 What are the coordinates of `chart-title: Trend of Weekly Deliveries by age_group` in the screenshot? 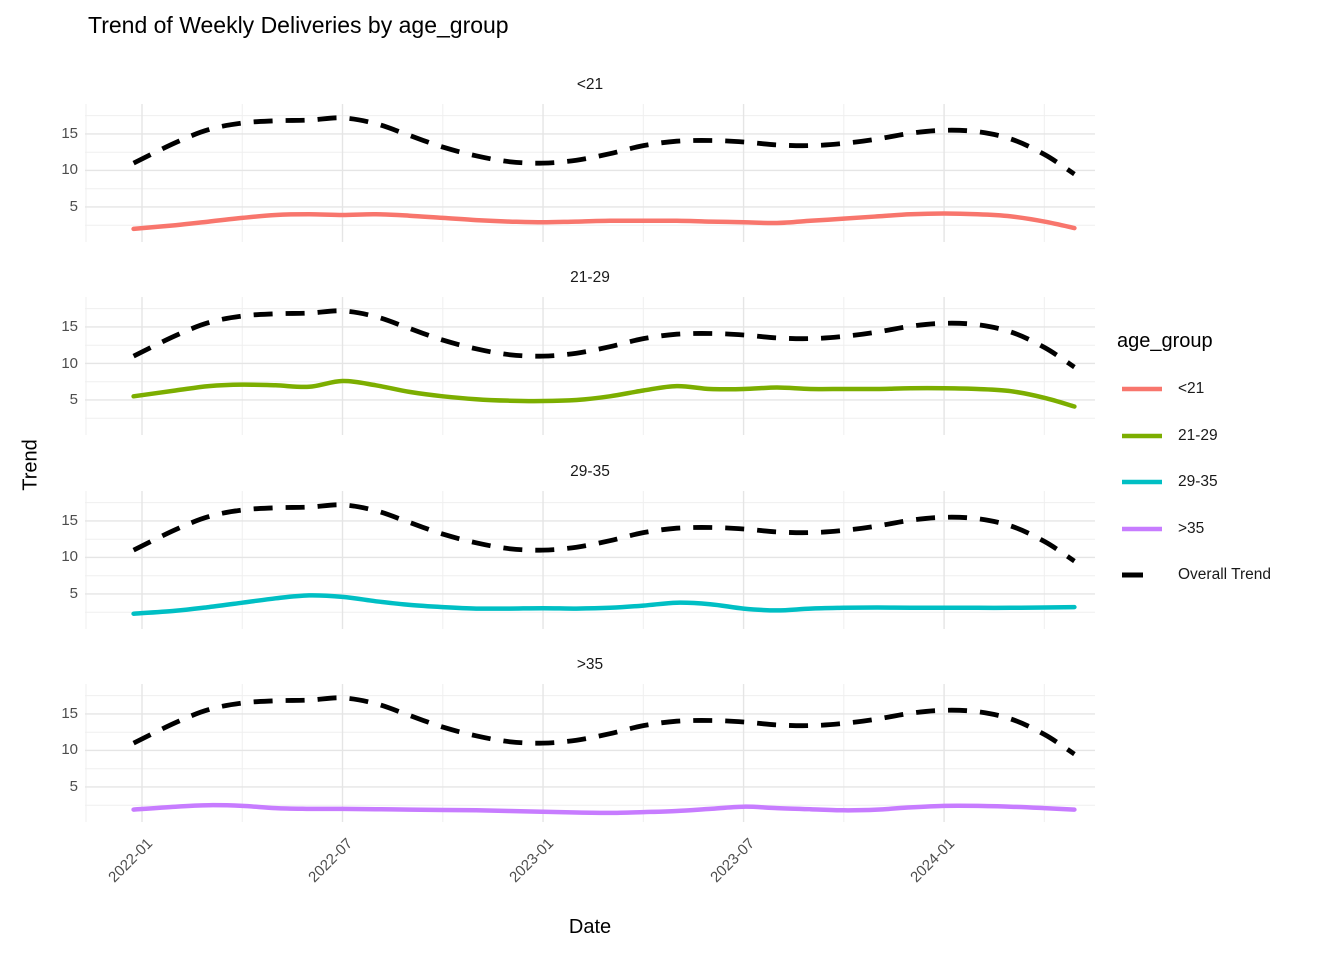 It's located at (298, 25).